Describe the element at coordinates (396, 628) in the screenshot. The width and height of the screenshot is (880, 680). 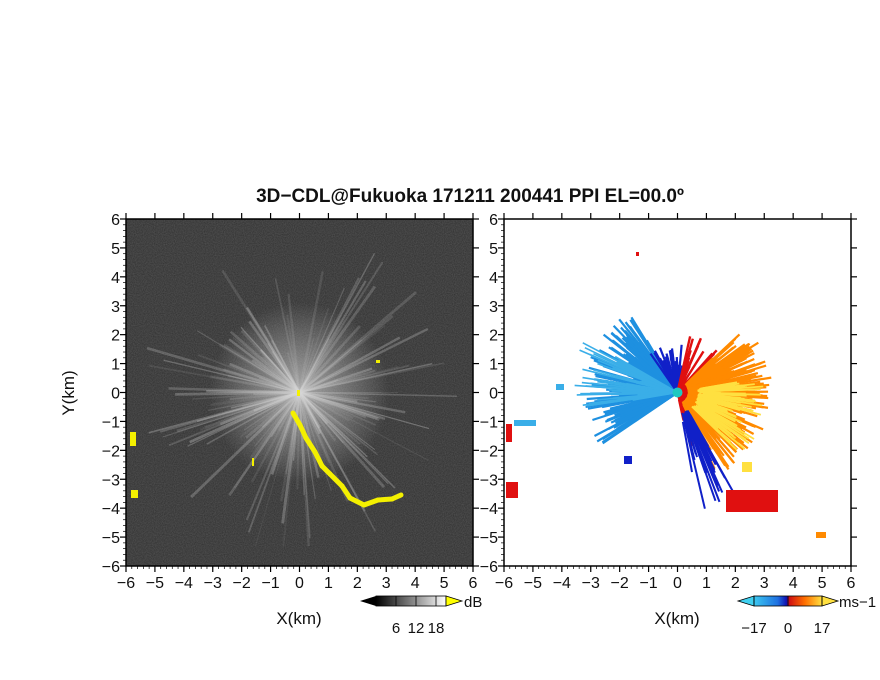
I see `snr-cb-tick-label: 6` at that location.